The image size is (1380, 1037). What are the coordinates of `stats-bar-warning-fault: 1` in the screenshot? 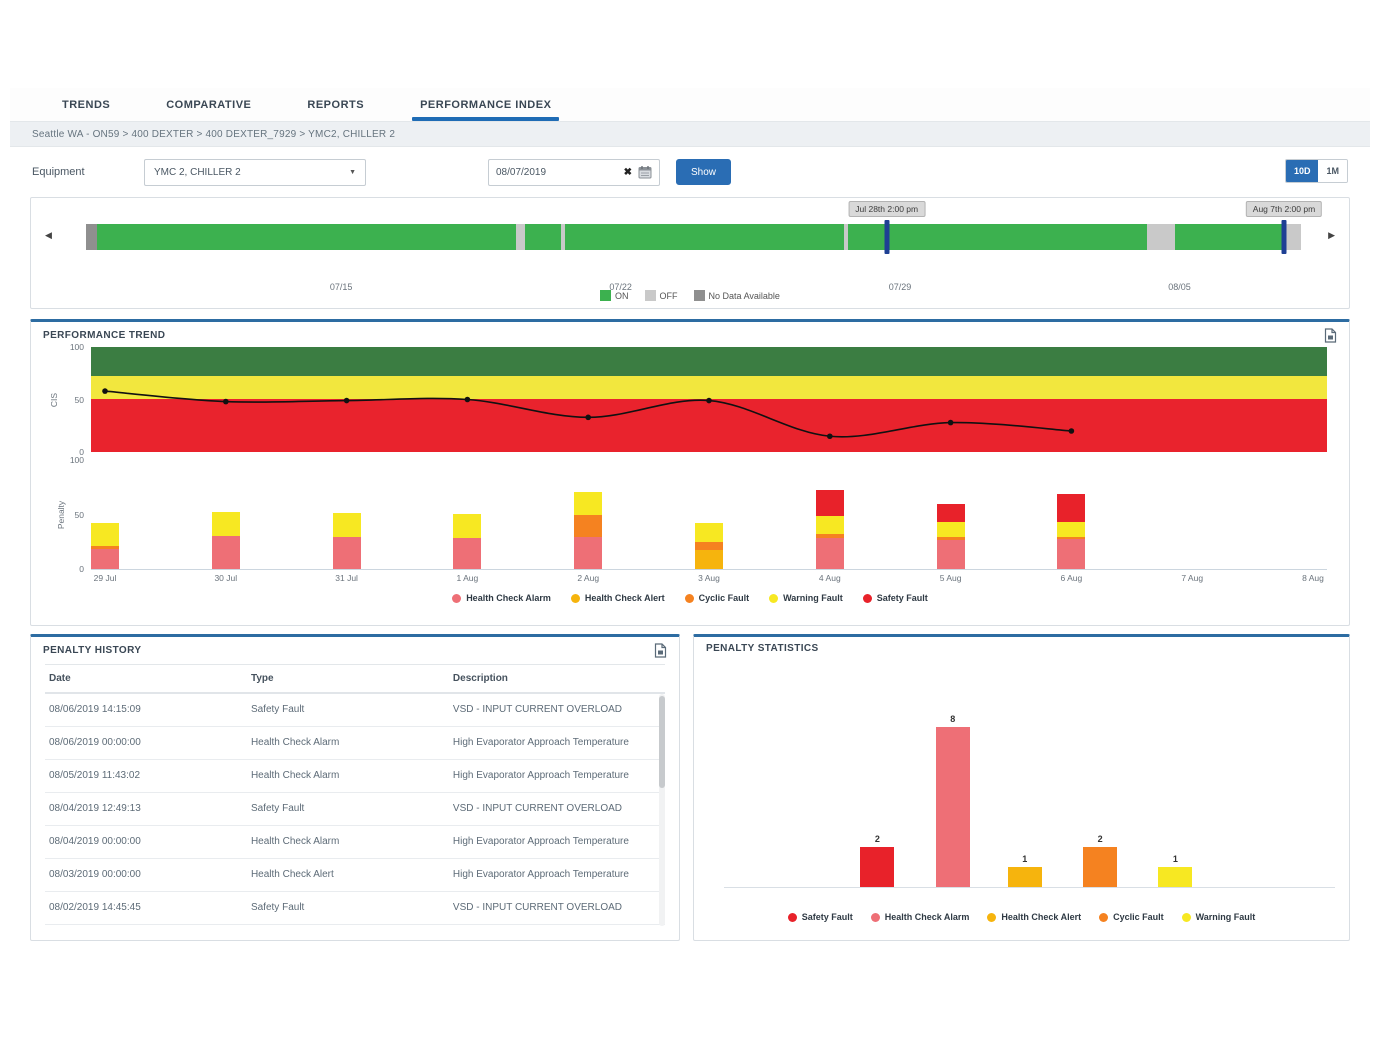 It's located at (1175, 870).